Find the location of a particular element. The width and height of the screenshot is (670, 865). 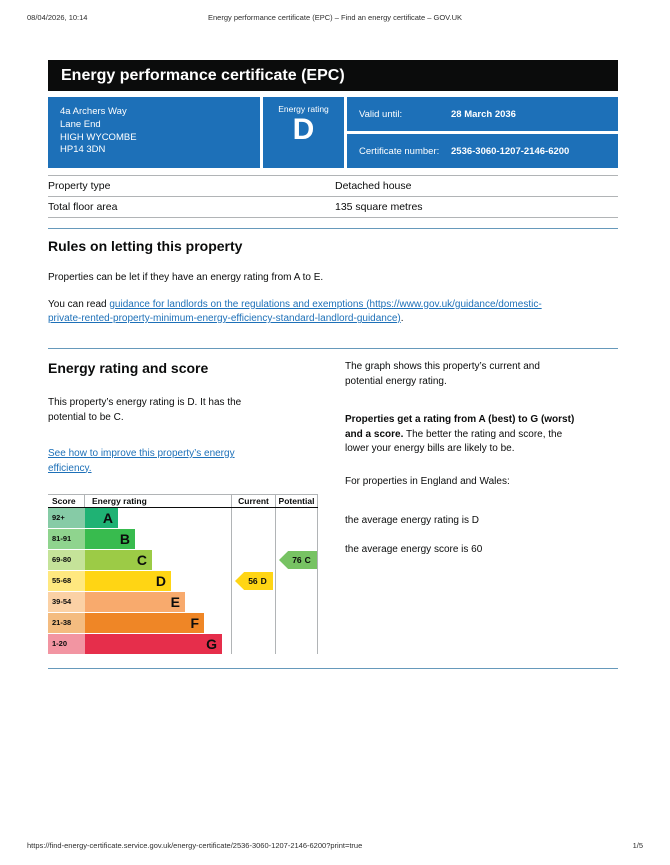

rating-bar: E is located at coordinates (135, 602).